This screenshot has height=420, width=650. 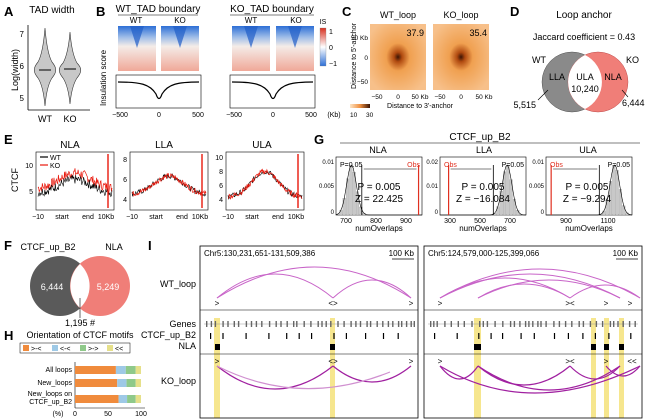 I want to click on venn-f-count-ctcf: 6,444, so click(x=52, y=287).